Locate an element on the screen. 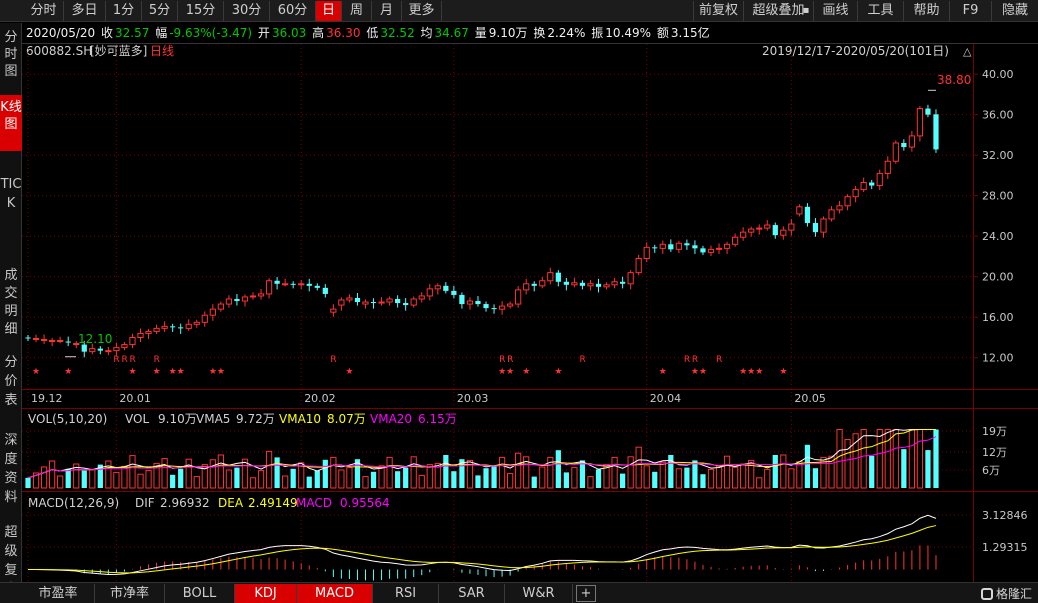 Image resolution: width=1038 pixels, height=603 pixels. overlay-checkbox-icon: ▪ is located at coordinates (806, 10).